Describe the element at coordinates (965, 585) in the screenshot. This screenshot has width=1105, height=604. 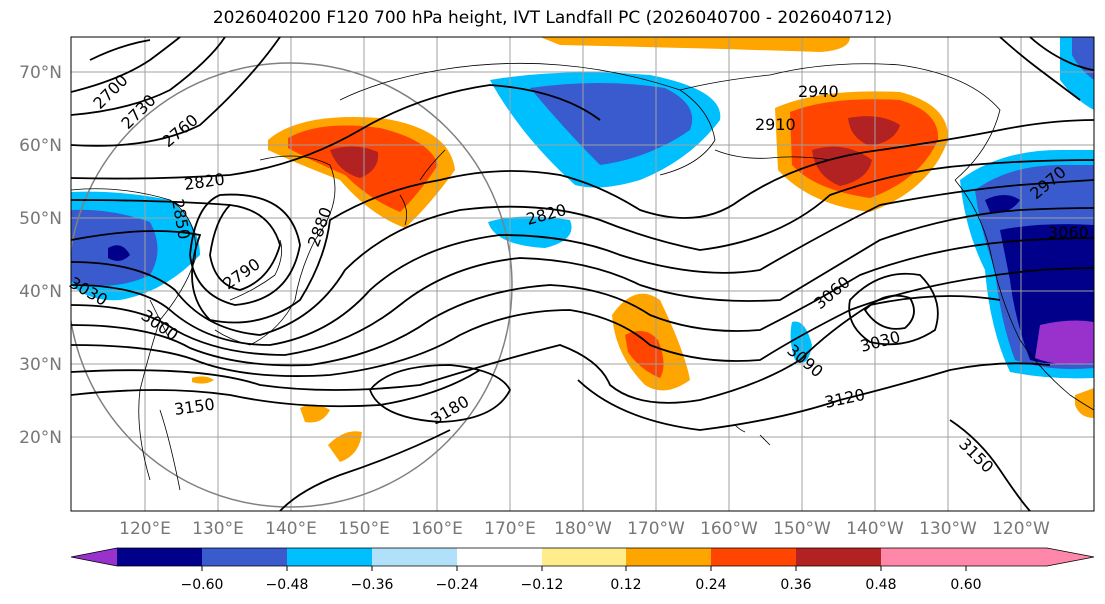
I see `colorbar-tick-label: 0.60` at that location.